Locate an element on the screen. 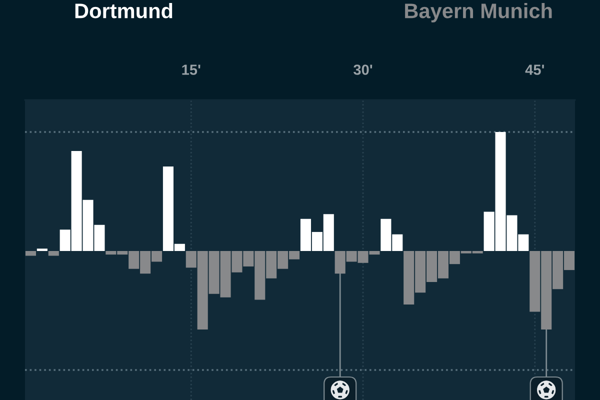 Image resolution: width=600 pixels, height=400 pixels. x-tick-label: 30' is located at coordinates (363, 69).